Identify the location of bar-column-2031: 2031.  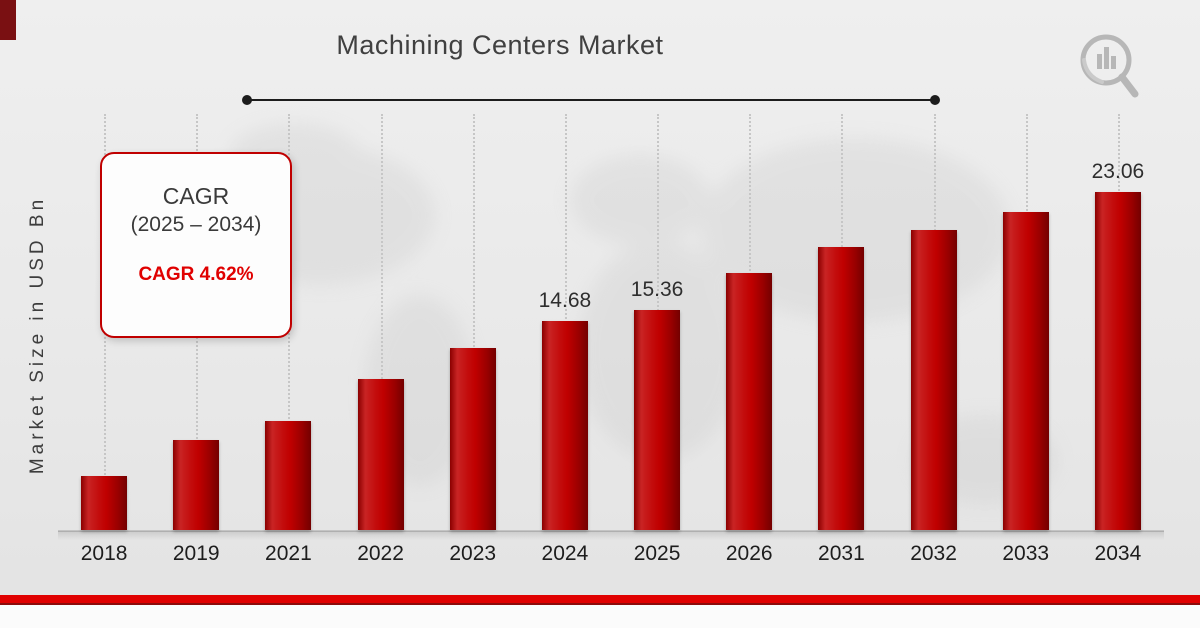
(841, 338).